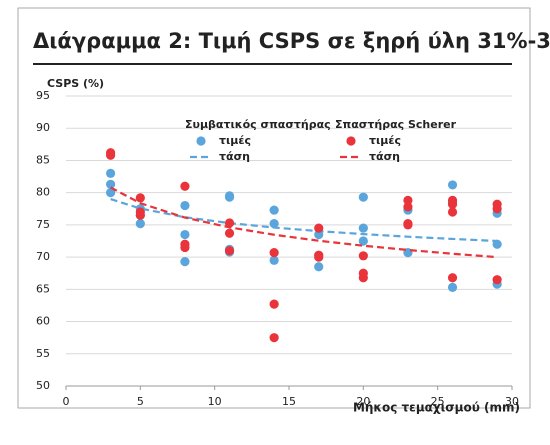  I want to click on y-tick-label: 60, so click(43, 321).